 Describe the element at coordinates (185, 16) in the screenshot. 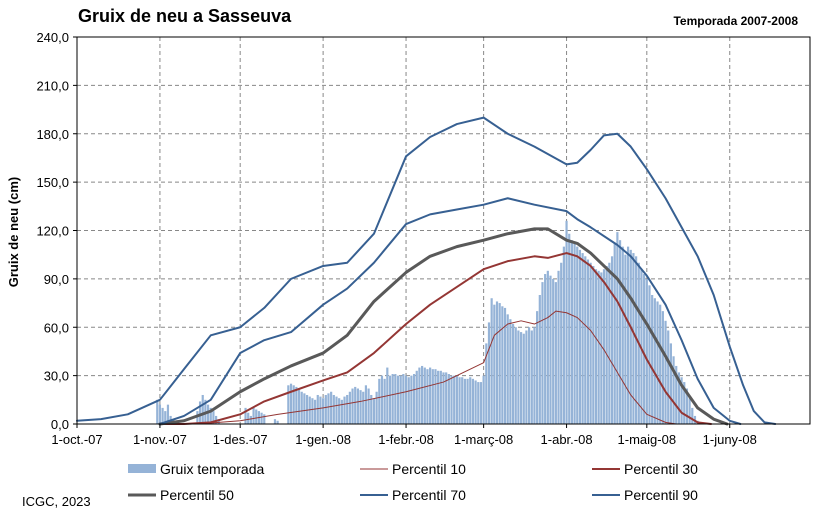

I see `chart-title: Gruix de neu a Sasseuva` at that location.